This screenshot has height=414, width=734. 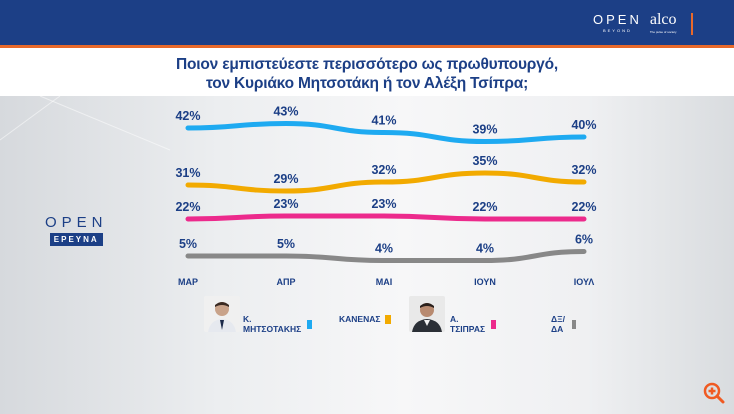 I want to click on value-label: 35%, so click(x=484, y=161).